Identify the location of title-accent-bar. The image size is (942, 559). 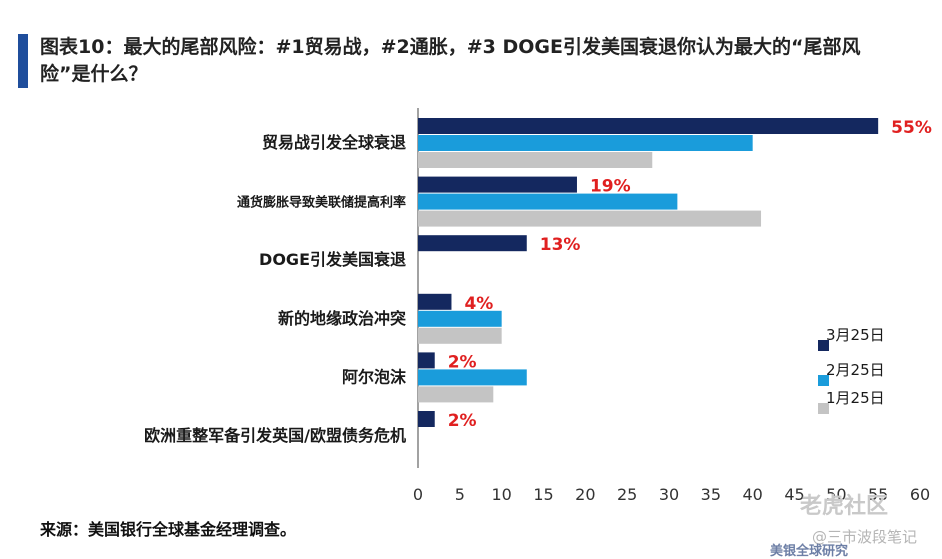
(23, 61).